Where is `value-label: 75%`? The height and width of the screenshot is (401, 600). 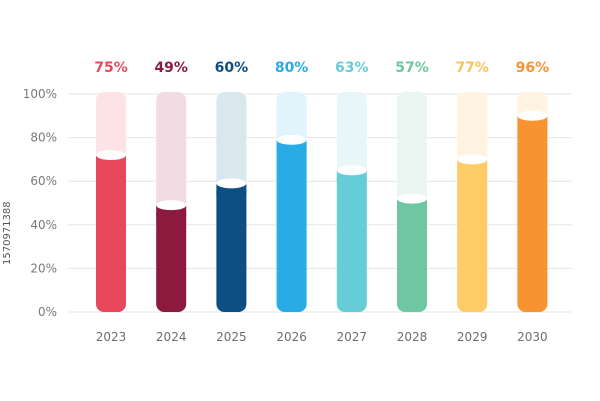
value-label: 75% is located at coordinates (111, 68).